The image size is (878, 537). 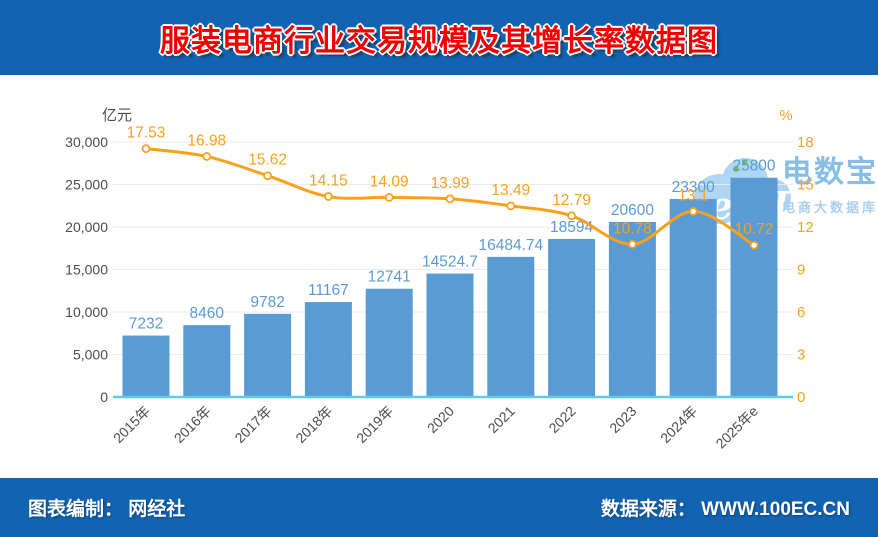 I want to click on bar-value-label: 11167, so click(x=328, y=290).